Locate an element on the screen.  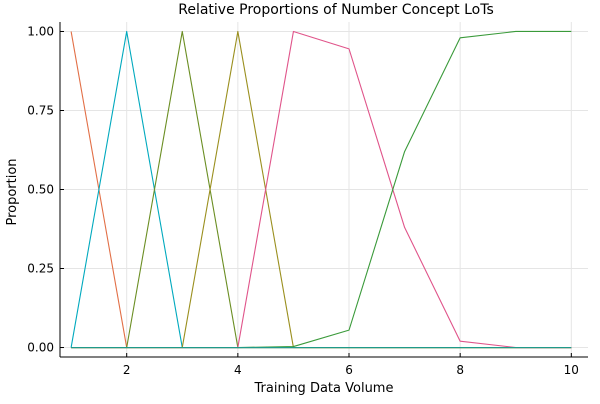
x-axis-title: Training Data Volume is located at coordinates (324, 388).